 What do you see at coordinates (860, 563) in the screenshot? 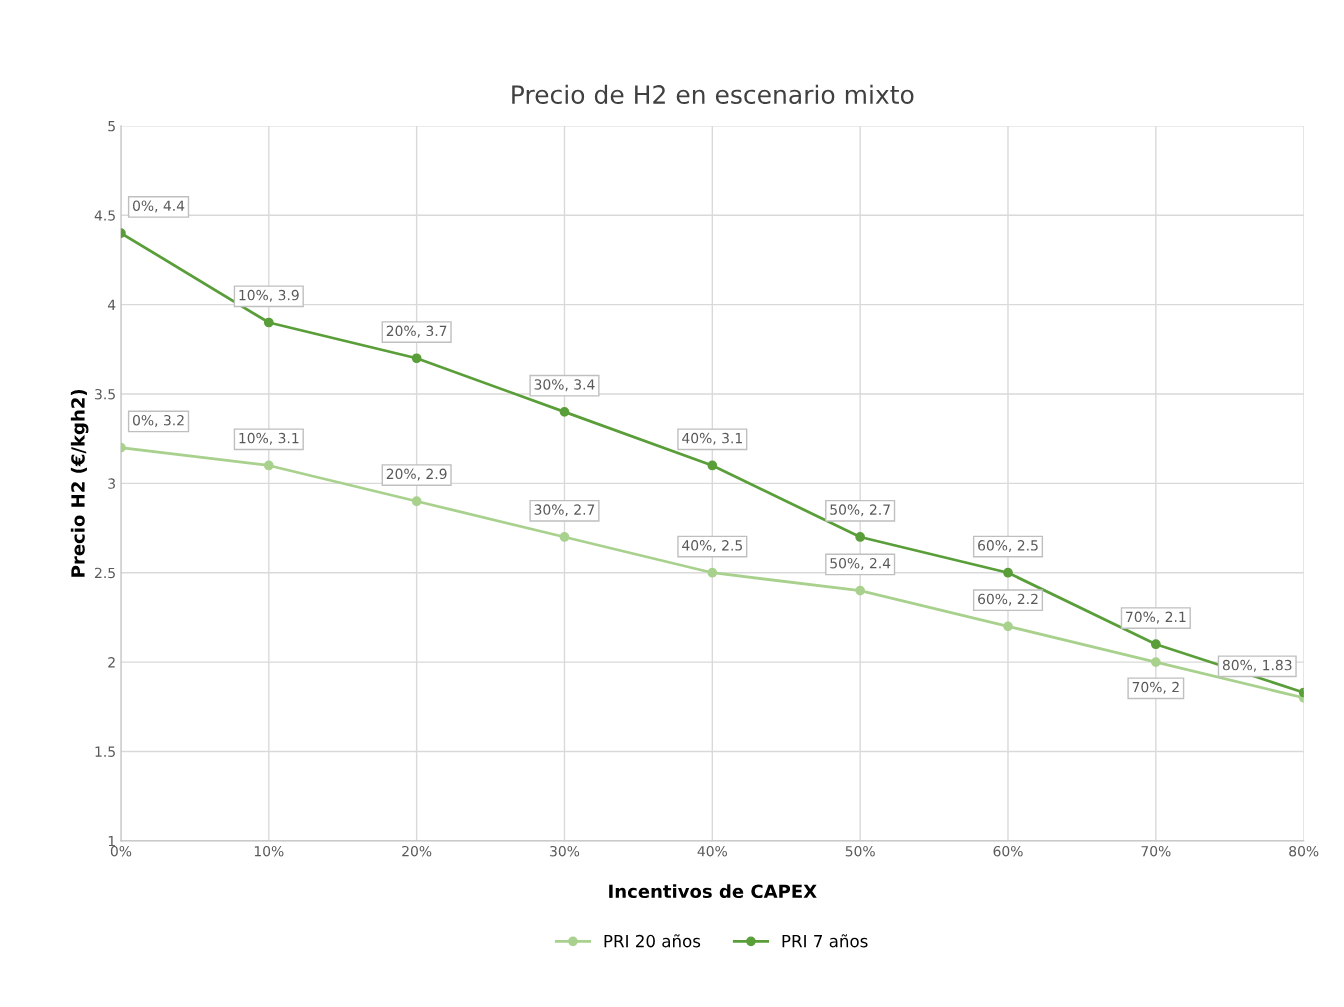
I see `data-label: 50%, 2.4` at bounding box center [860, 563].